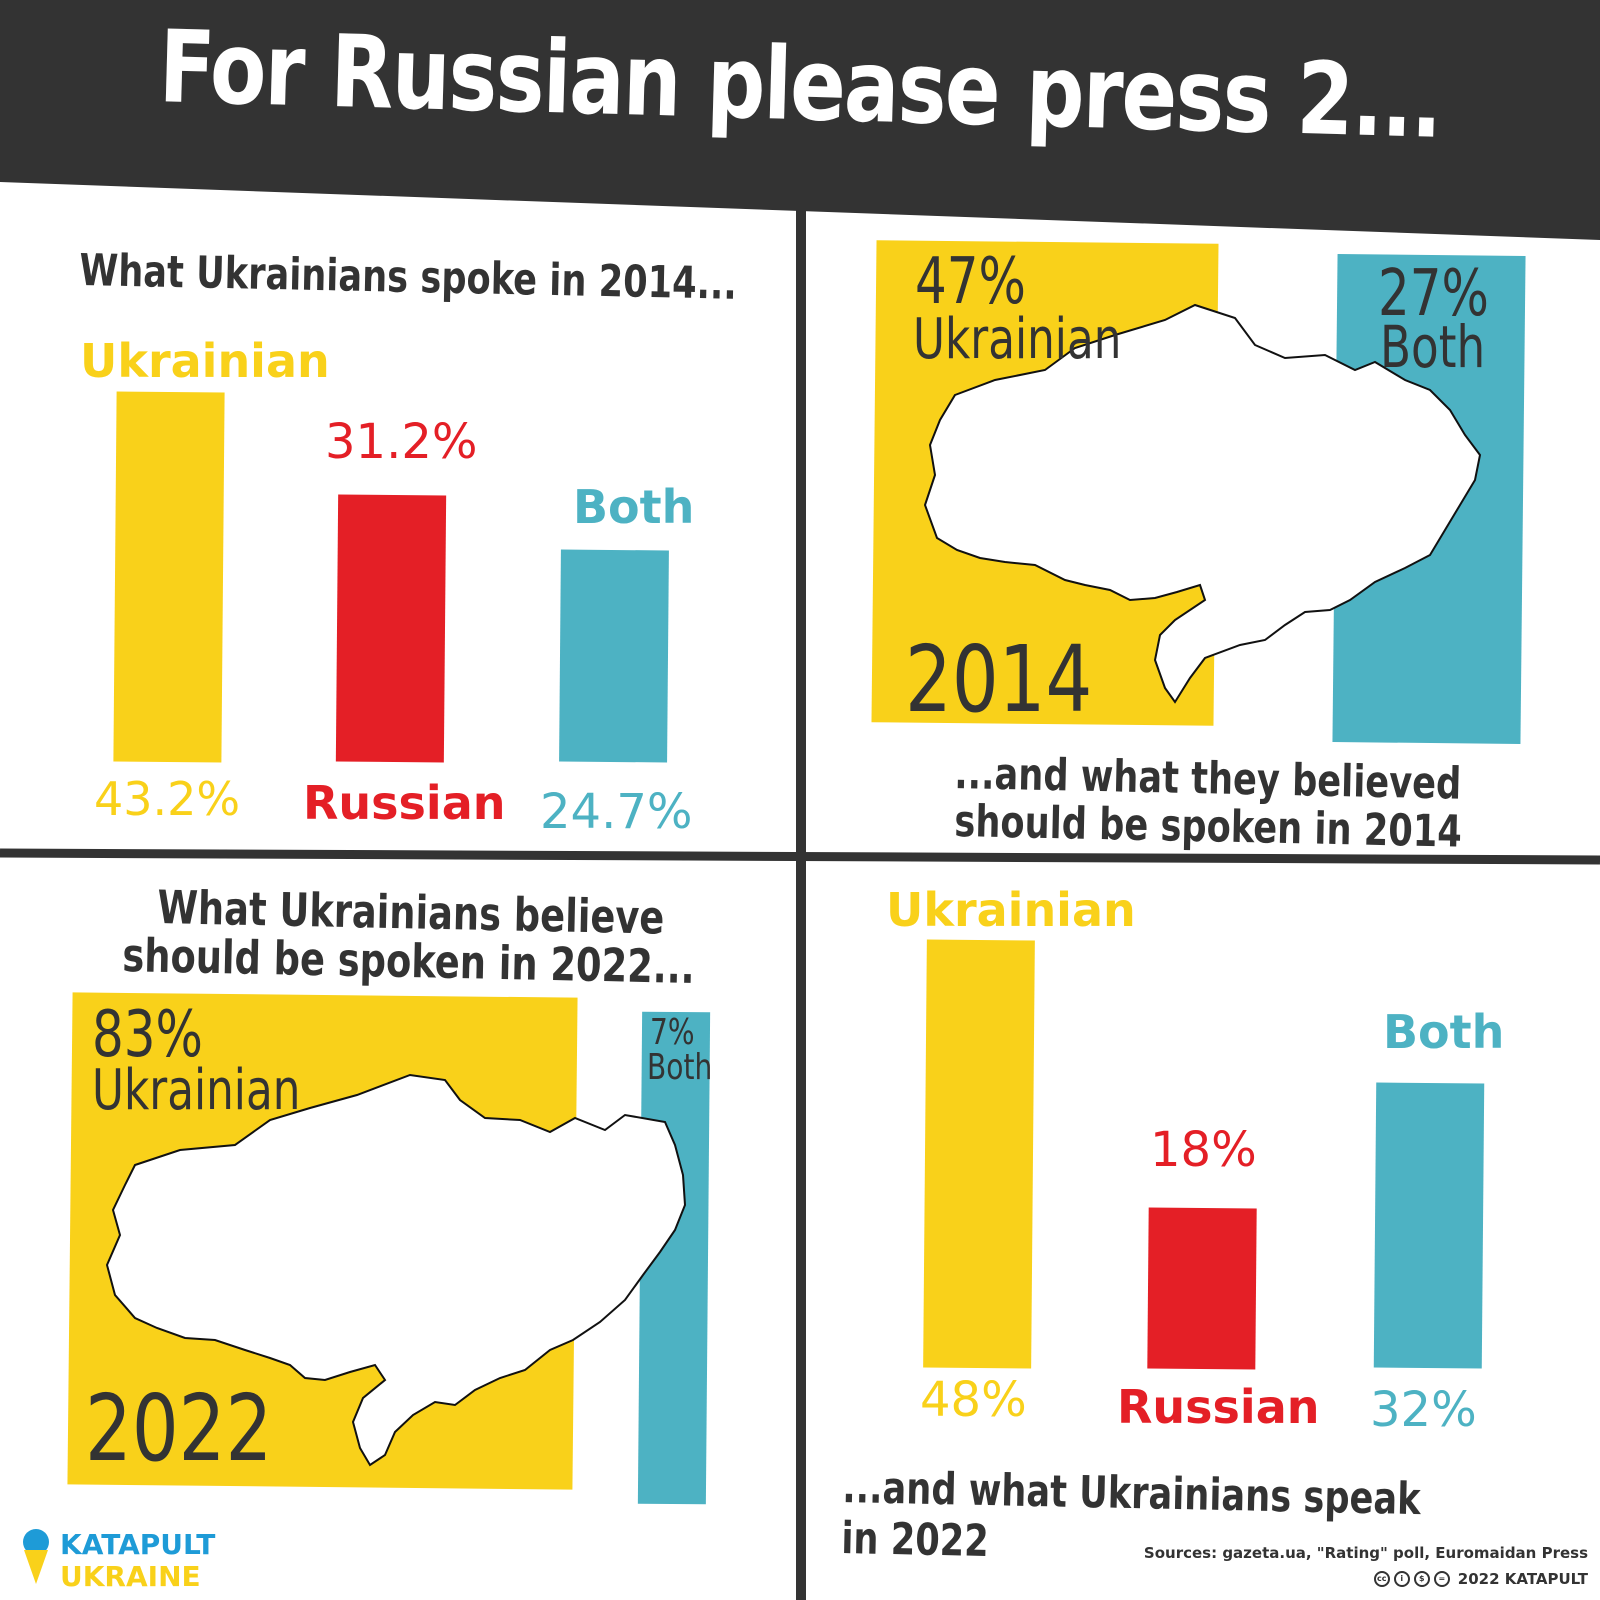 This screenshot has height=1600, width=1600. I want to click on nd-icon: =, so click(1441, 1579).